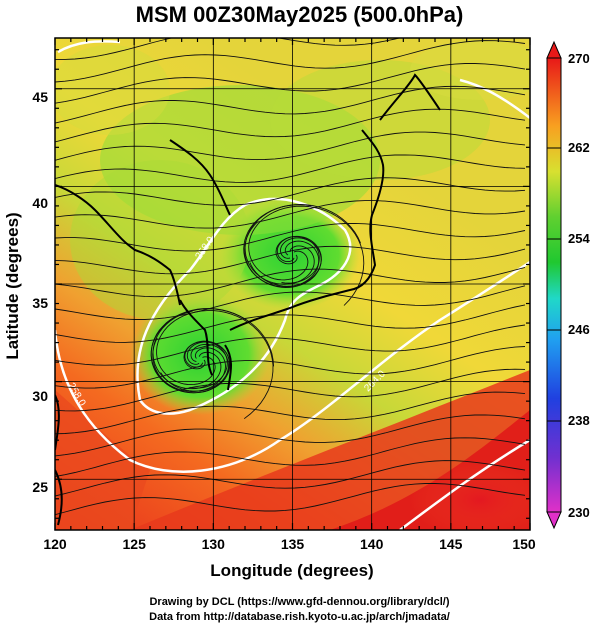 Image resolution: width=599 pixels, height=625 pixels. What do you see at coordinates (214, 544) in the screenshot?
I see `x-tick-label: 130` at bounding box center [214, 544].